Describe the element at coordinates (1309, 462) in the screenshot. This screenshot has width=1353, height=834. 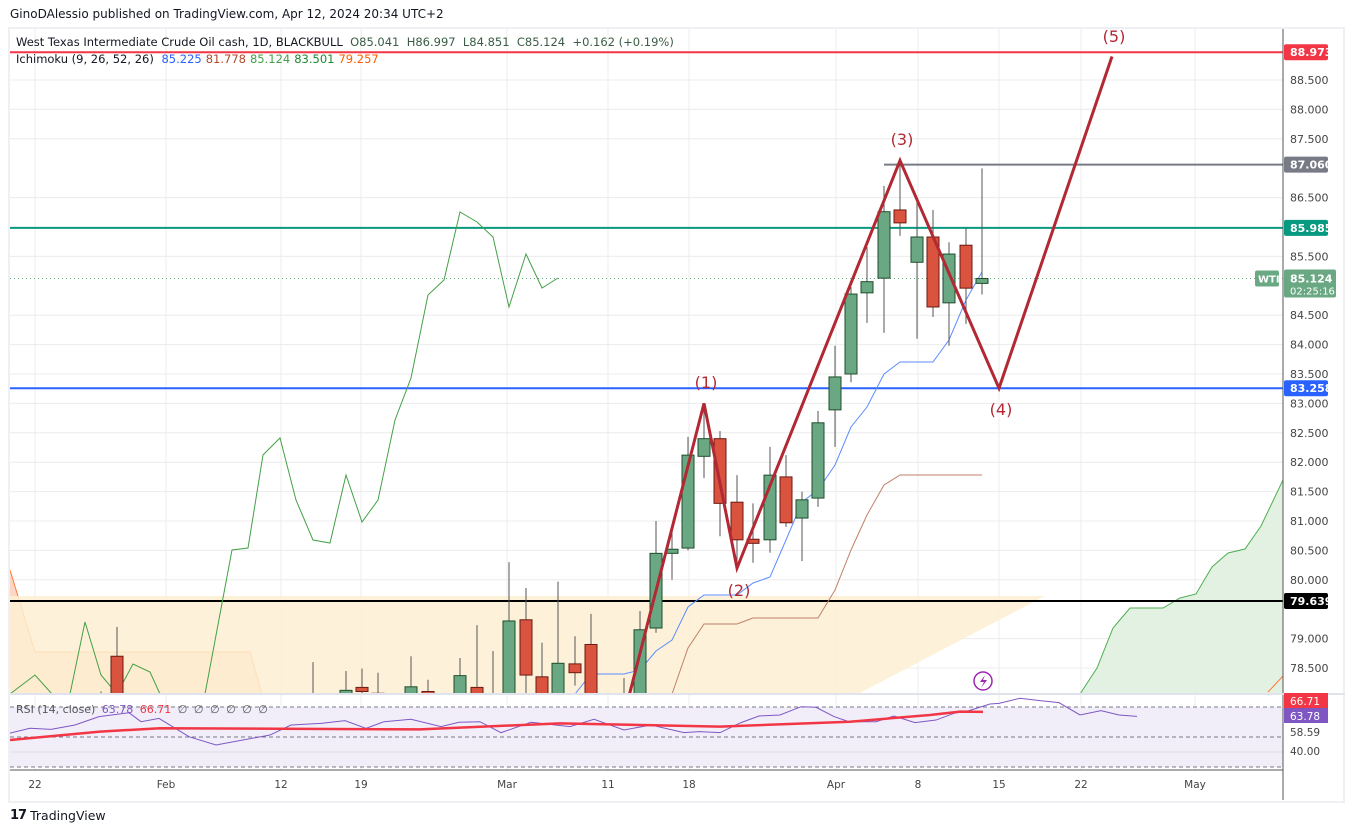
I see `price-tick-label: 82.000` at that location.